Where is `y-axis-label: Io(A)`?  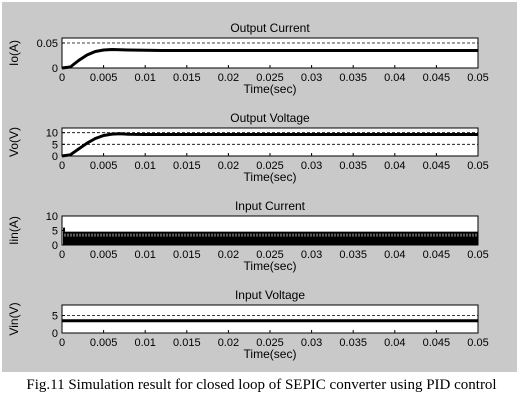
y-axis-label: Io(A) is located at coordinates (14, 53).